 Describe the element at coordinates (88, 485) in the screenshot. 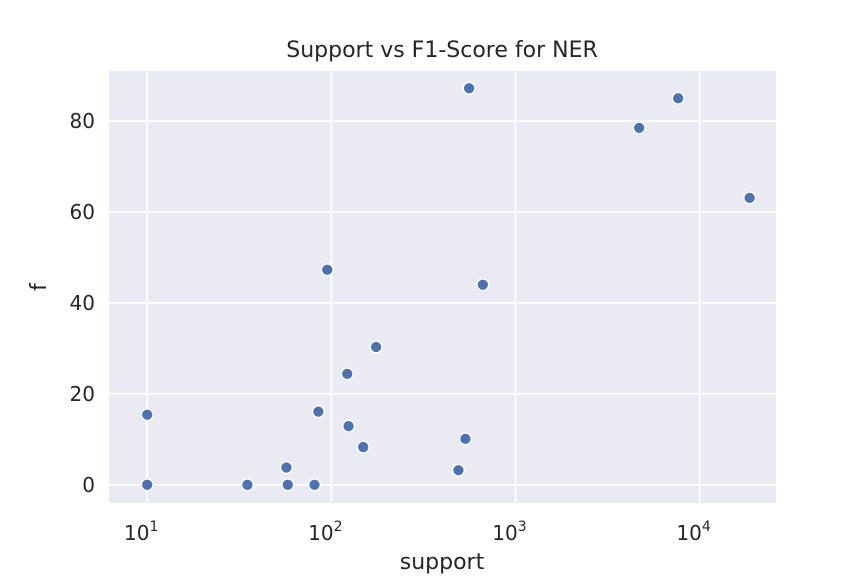

I see `y-tick-label: 0` at that location.